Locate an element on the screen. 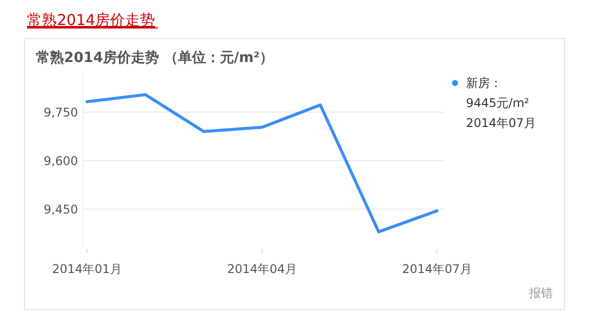 The image size is (611, 323). x-tick-label: 2014年07月 is located at coordinates (437, 269).